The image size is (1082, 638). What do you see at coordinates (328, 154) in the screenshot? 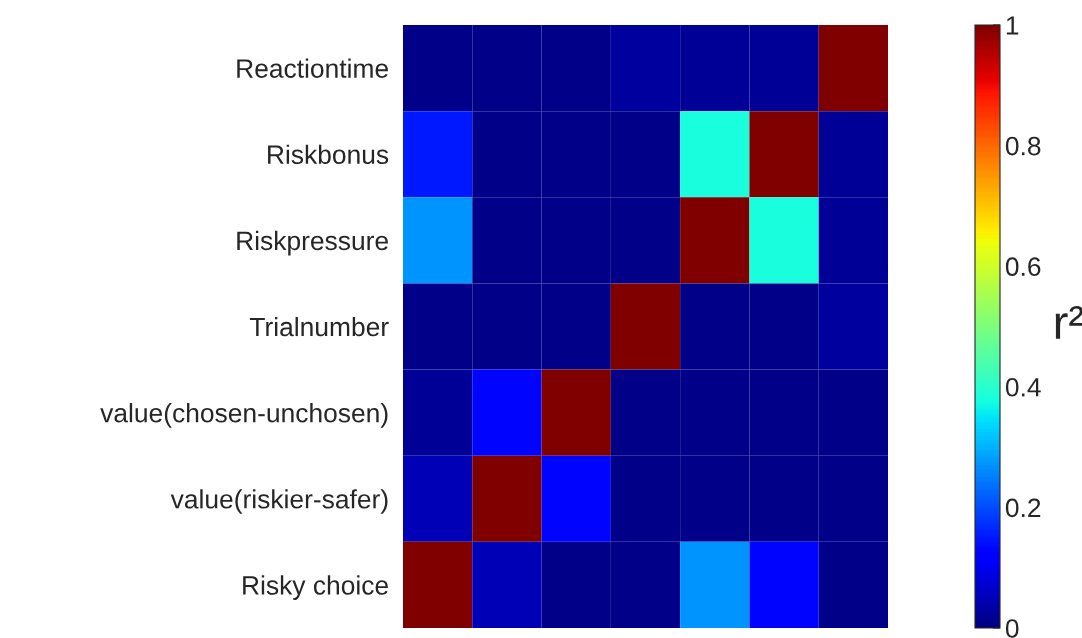
I see `y-tick-label: Riskbonus` at bounding box center [328, 154].